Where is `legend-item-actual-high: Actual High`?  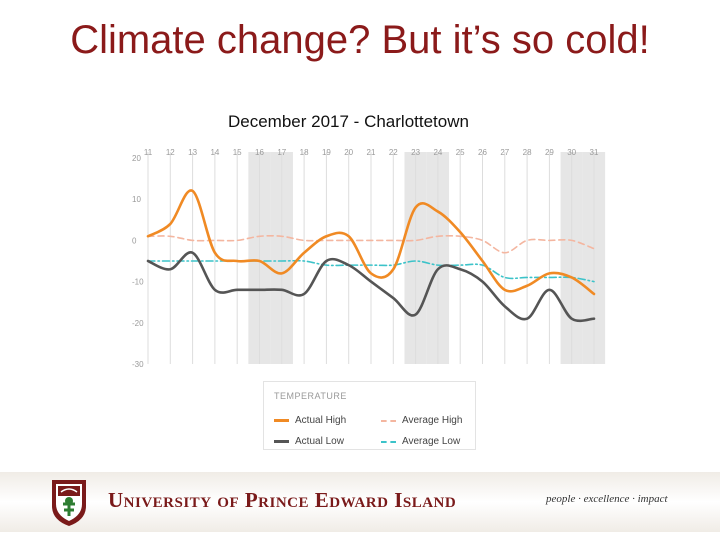 legend-item-actual-high: Actual High is located at coordinates (310, 420).